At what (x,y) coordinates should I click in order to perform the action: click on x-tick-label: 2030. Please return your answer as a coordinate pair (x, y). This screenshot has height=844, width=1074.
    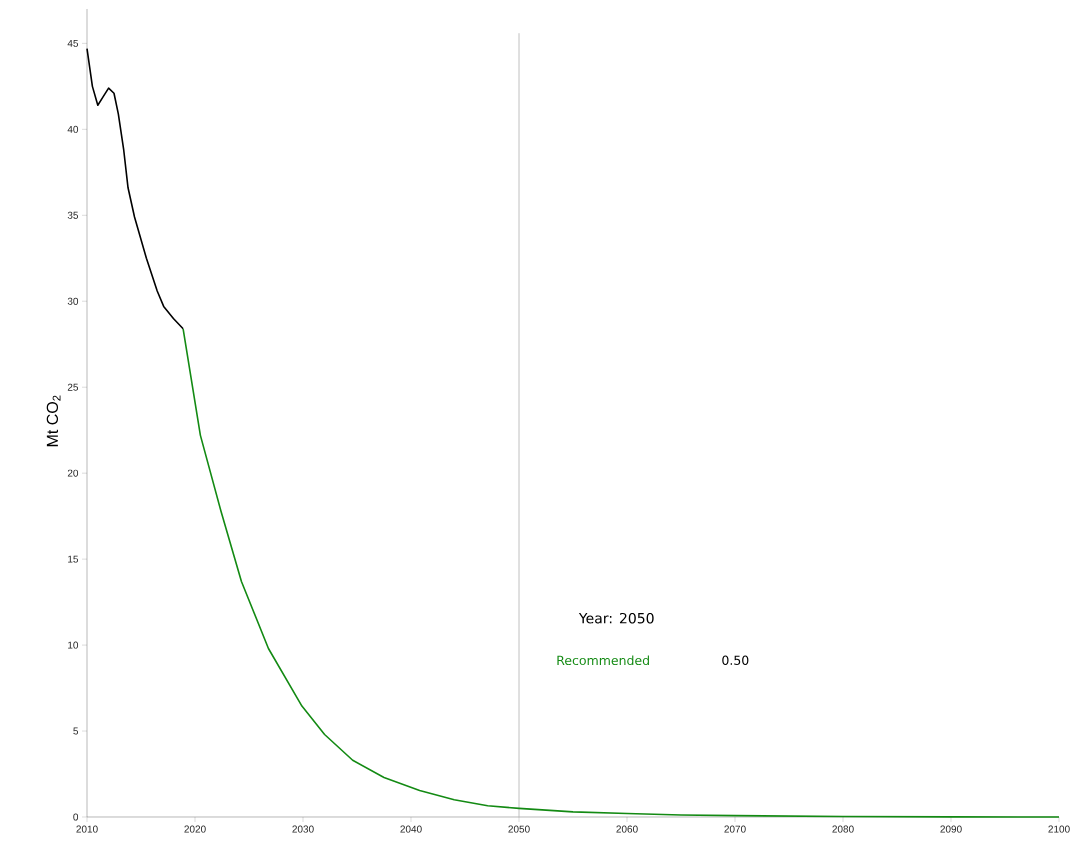
    Looking at the image, I should click on (303, 829).